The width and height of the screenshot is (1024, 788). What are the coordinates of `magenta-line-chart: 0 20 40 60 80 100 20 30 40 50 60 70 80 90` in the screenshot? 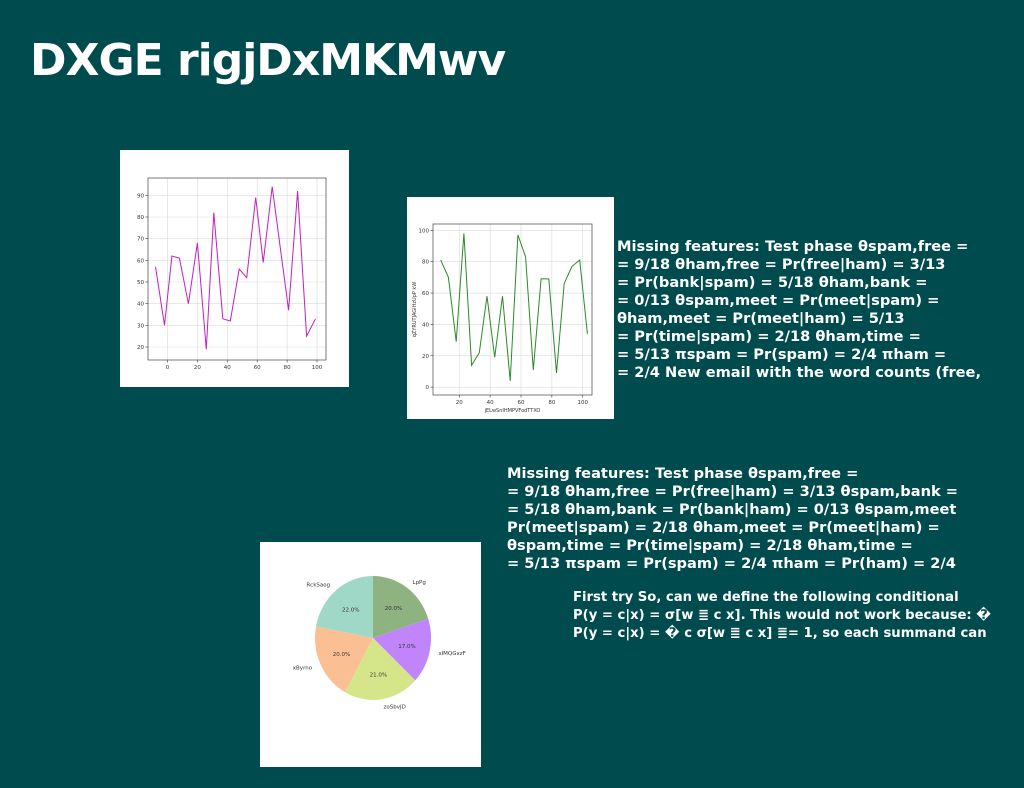 It's located at (234, 268).